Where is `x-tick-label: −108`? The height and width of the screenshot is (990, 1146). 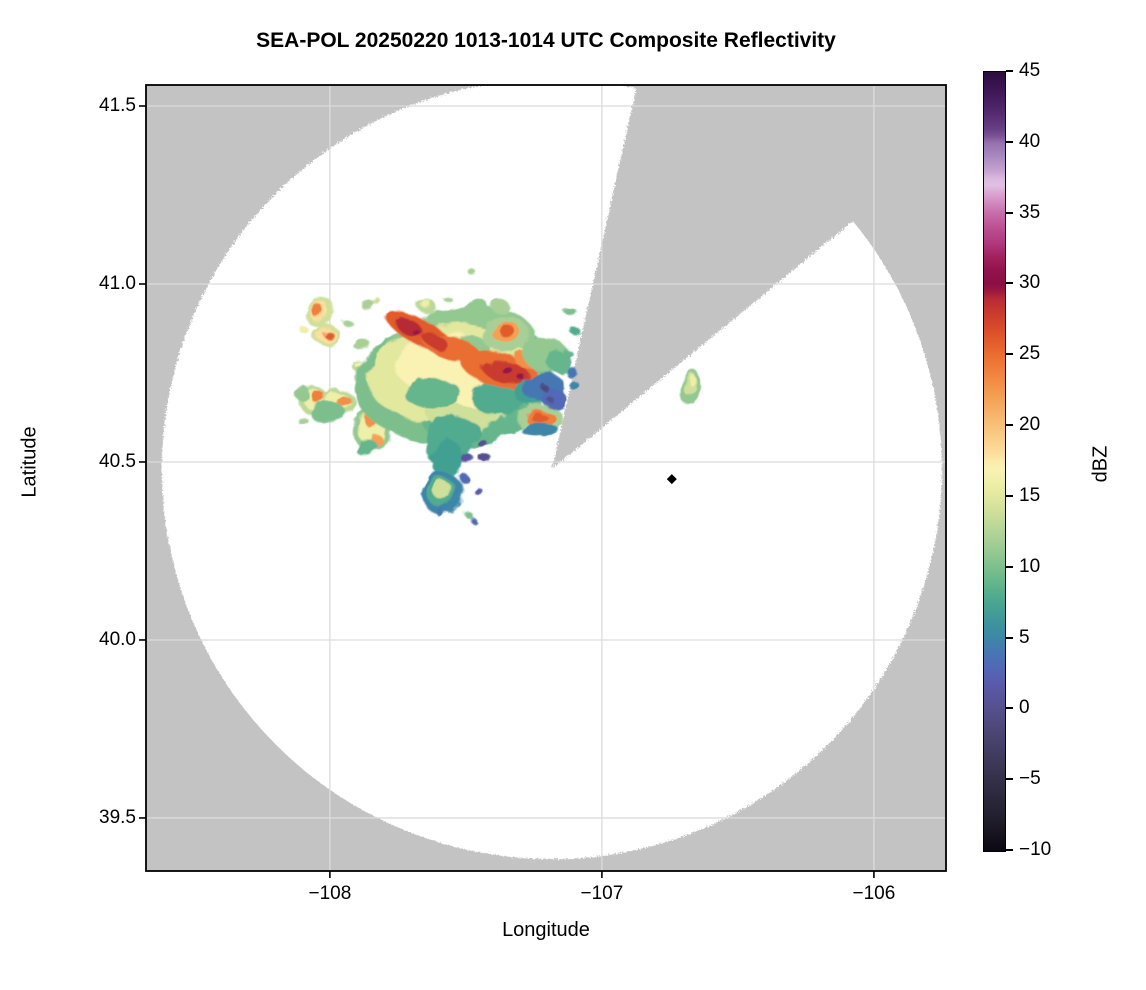
x-tick-label: −108 is located at coordinates (330, 893).